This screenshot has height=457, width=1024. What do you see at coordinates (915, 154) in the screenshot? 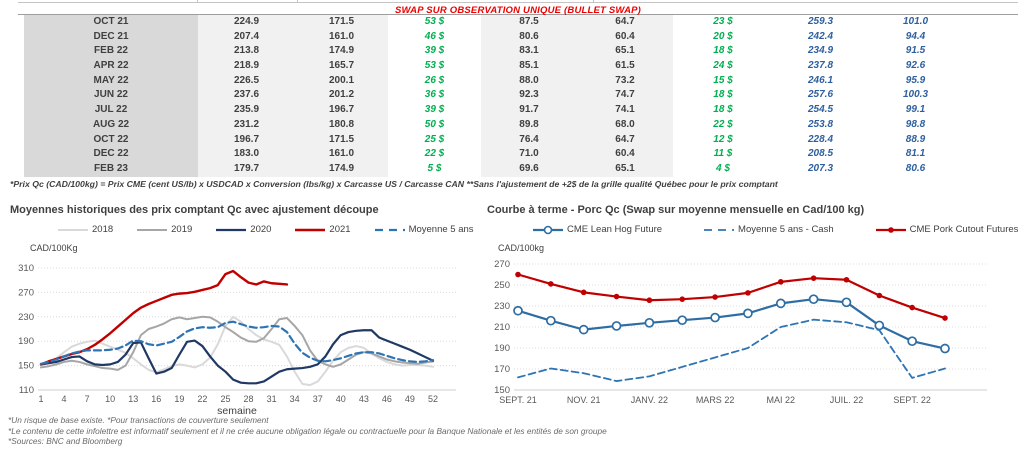
I see `value-cell: 81.1` at bounding box center [915, 154].